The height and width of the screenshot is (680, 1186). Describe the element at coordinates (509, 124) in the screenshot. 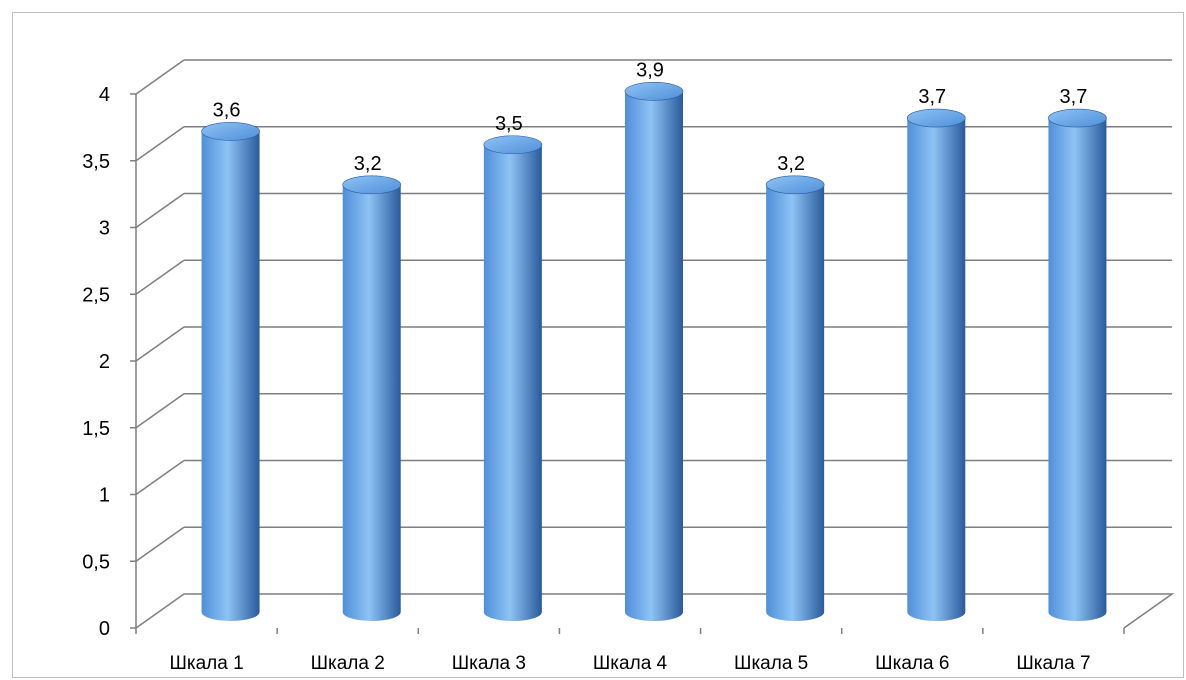

I see `data-label: 3,5` at that location.